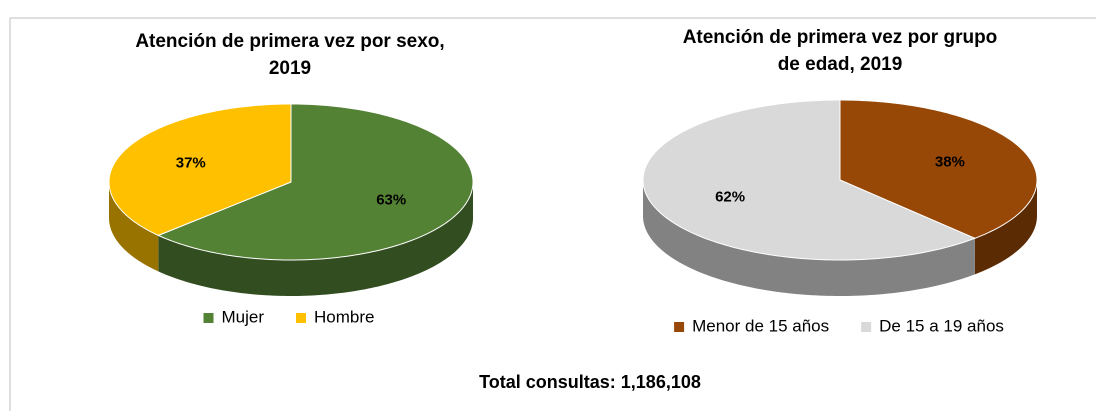  Describe the element at coordinates (730, 197) in the screenshot. I see `data-label: 62%` at that location.